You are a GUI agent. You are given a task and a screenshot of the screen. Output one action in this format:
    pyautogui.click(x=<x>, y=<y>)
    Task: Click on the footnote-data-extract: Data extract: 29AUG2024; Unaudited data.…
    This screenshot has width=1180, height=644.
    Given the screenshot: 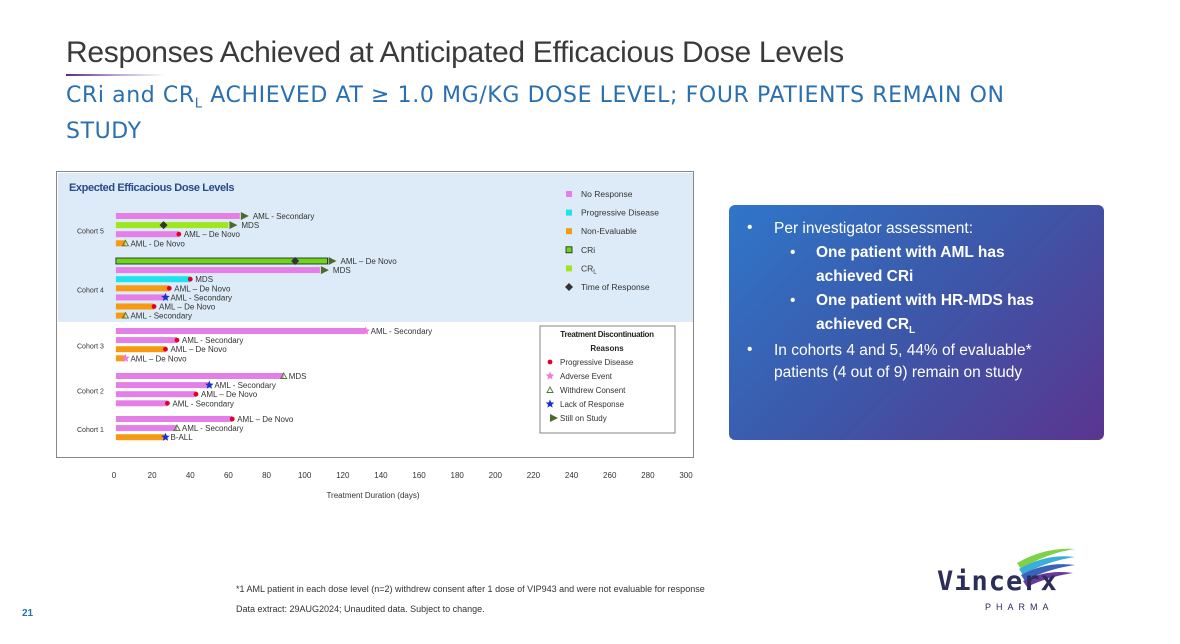 What is the action you would take?
    pyautogui.click(x=360, y=609)
    